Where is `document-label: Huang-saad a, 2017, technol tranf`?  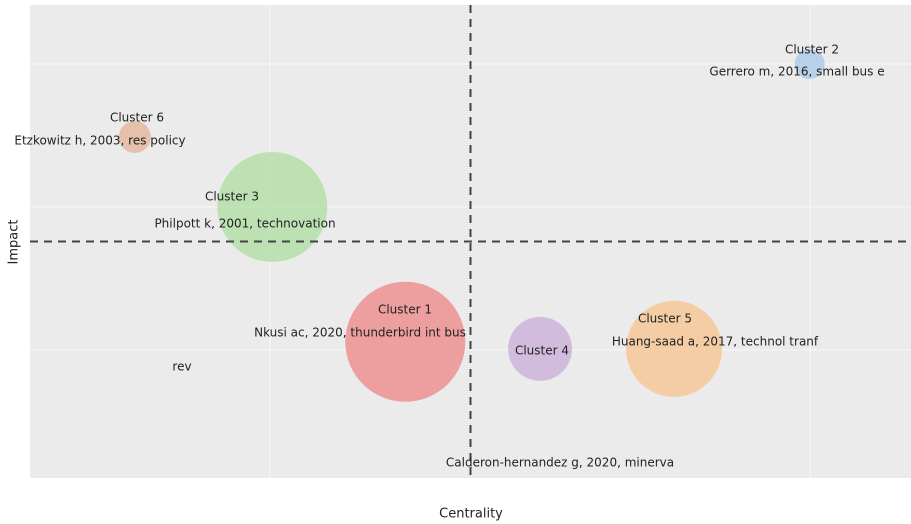 document-label: Huang-saad a, 2017, technol tranf is located at coordinates (715, 342).